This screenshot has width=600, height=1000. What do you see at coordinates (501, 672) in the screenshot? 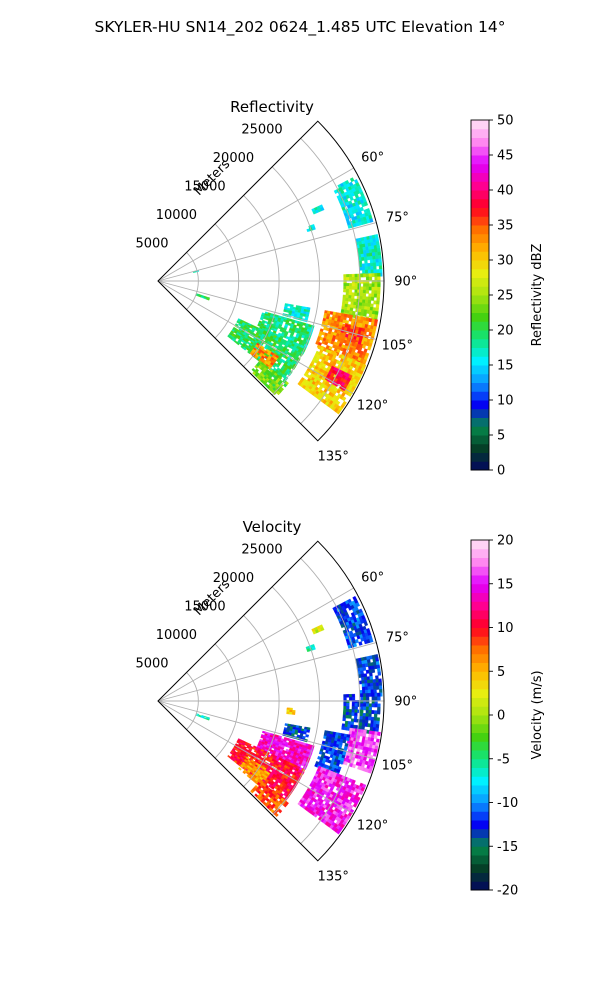
I see `colorbar-tick-label: 5` at bounding box center [501, 672].